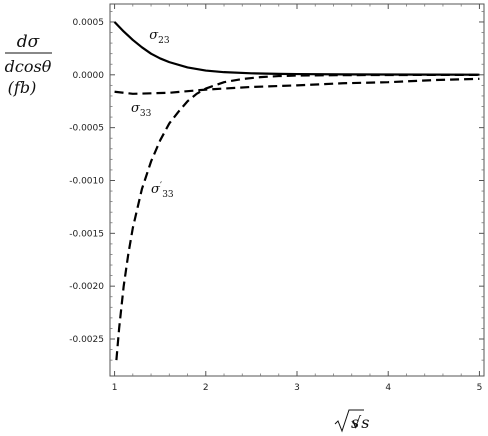  Describe the element at coordinates (480, 388) in the screenshot. I see `x-tick-label: 5` at that location.